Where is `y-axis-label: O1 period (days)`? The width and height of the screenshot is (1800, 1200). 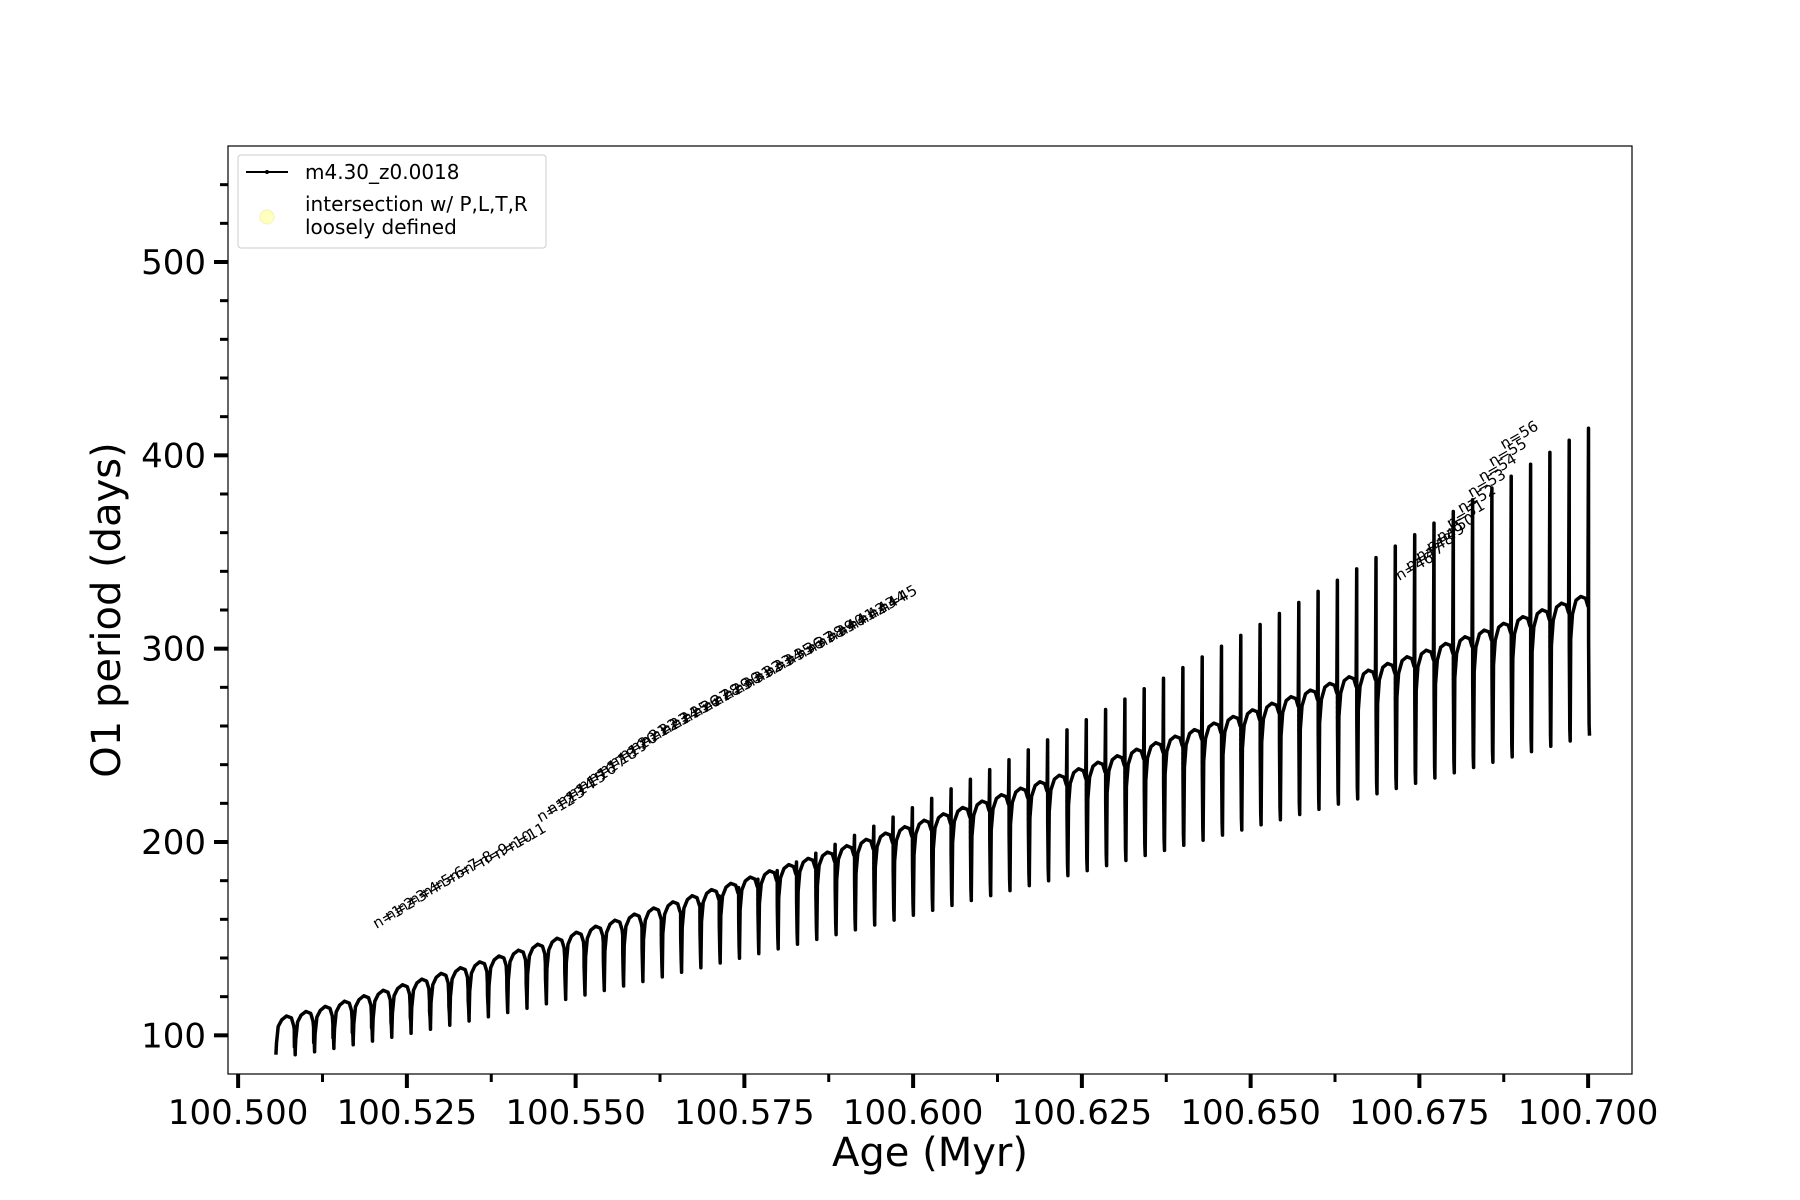 y-axis-label: O1 period (days) is located at coordinates (107, 609).